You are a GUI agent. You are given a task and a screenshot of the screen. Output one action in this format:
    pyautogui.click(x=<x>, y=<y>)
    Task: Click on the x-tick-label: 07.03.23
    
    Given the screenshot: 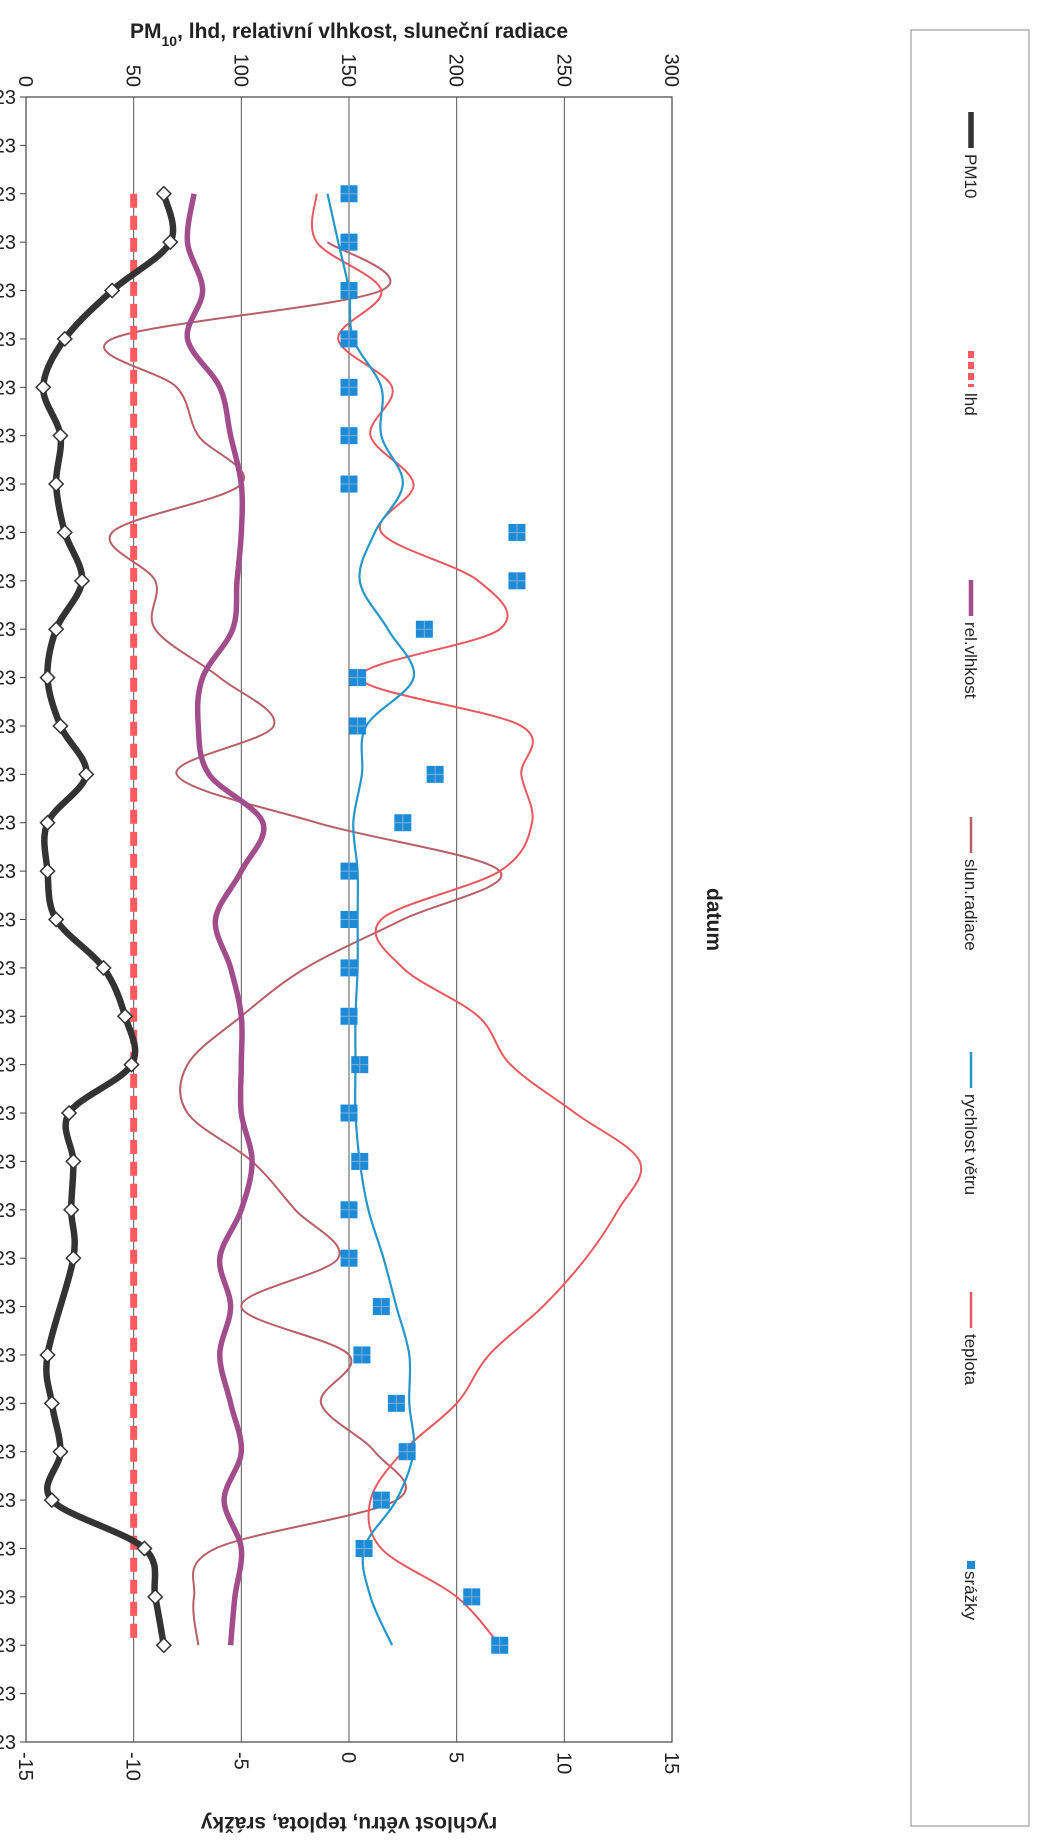 What is the action you would take?
    pyautogui.click(x=8, y=485)
    